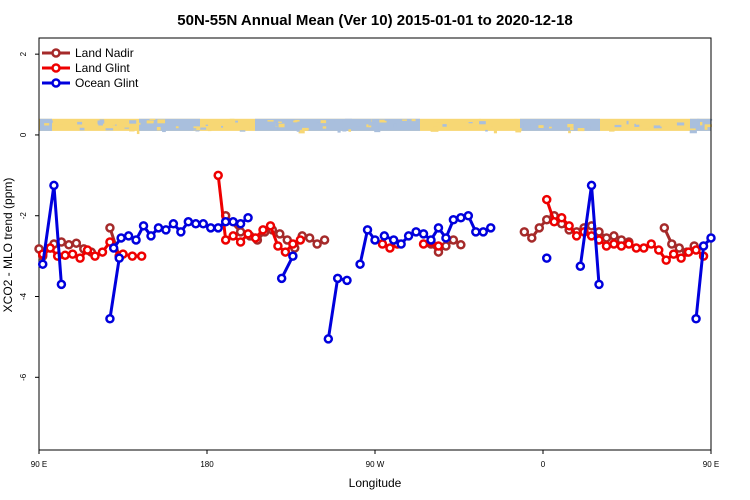 The height and width of the screenshot is (500, 750). What do you see at coordinates (88, 53) in the screenshot?
I see `legend-item-land-nadir: Land Nadir` at bounding box center [88, 53].